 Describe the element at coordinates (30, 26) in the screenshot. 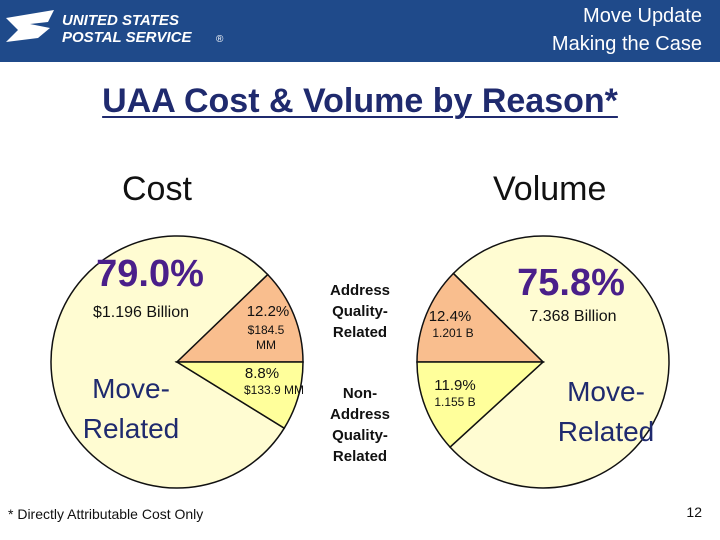

I see `eagle-icon` at that location.